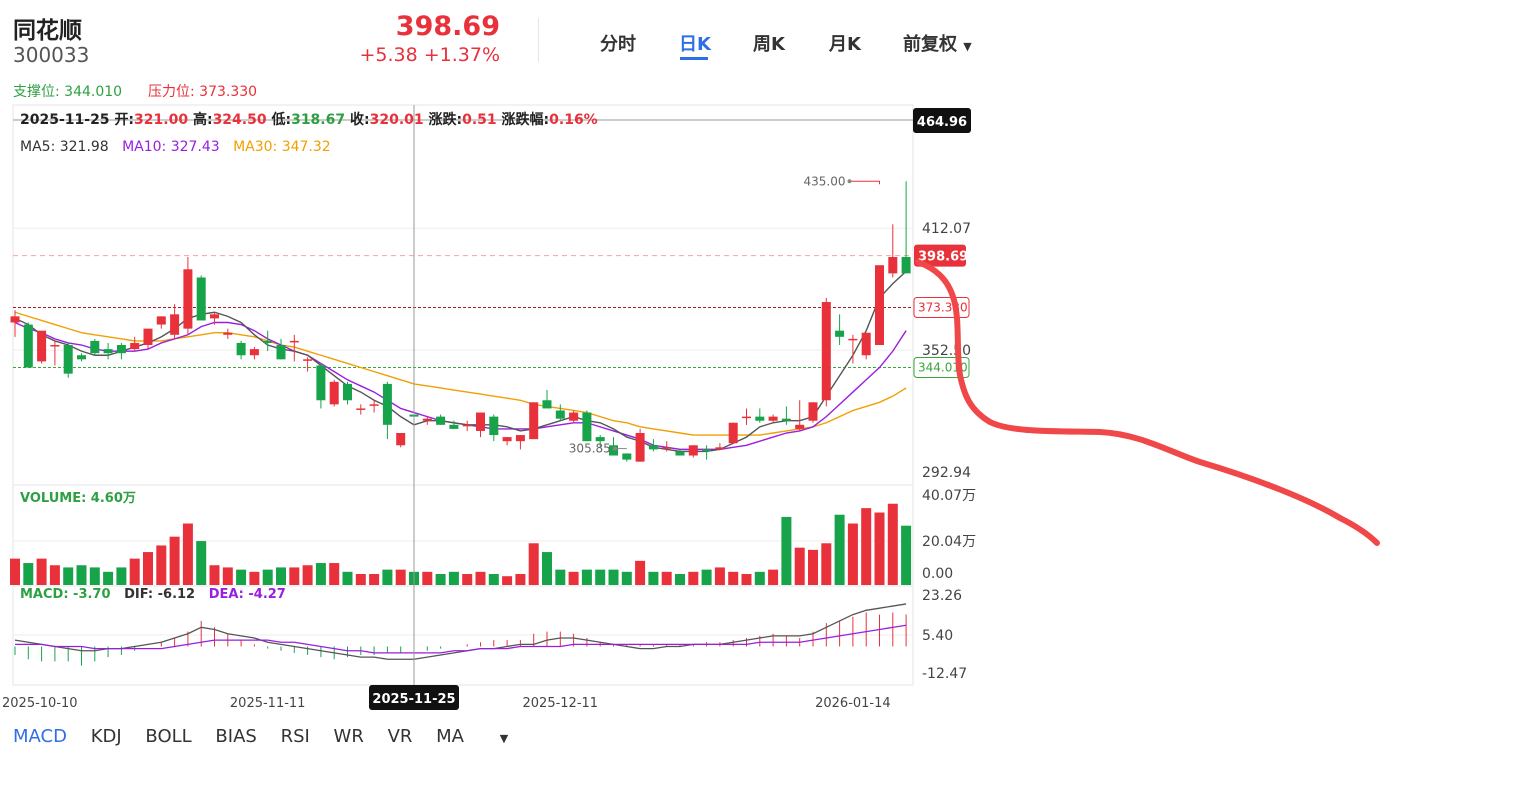 Image resolution: width=1527 pixels, height=785 pixels. What do you see at coordinates (348, 736) in the screenshot?
I see `ind-tab-wr: WR` at bounding box center [348, 736].